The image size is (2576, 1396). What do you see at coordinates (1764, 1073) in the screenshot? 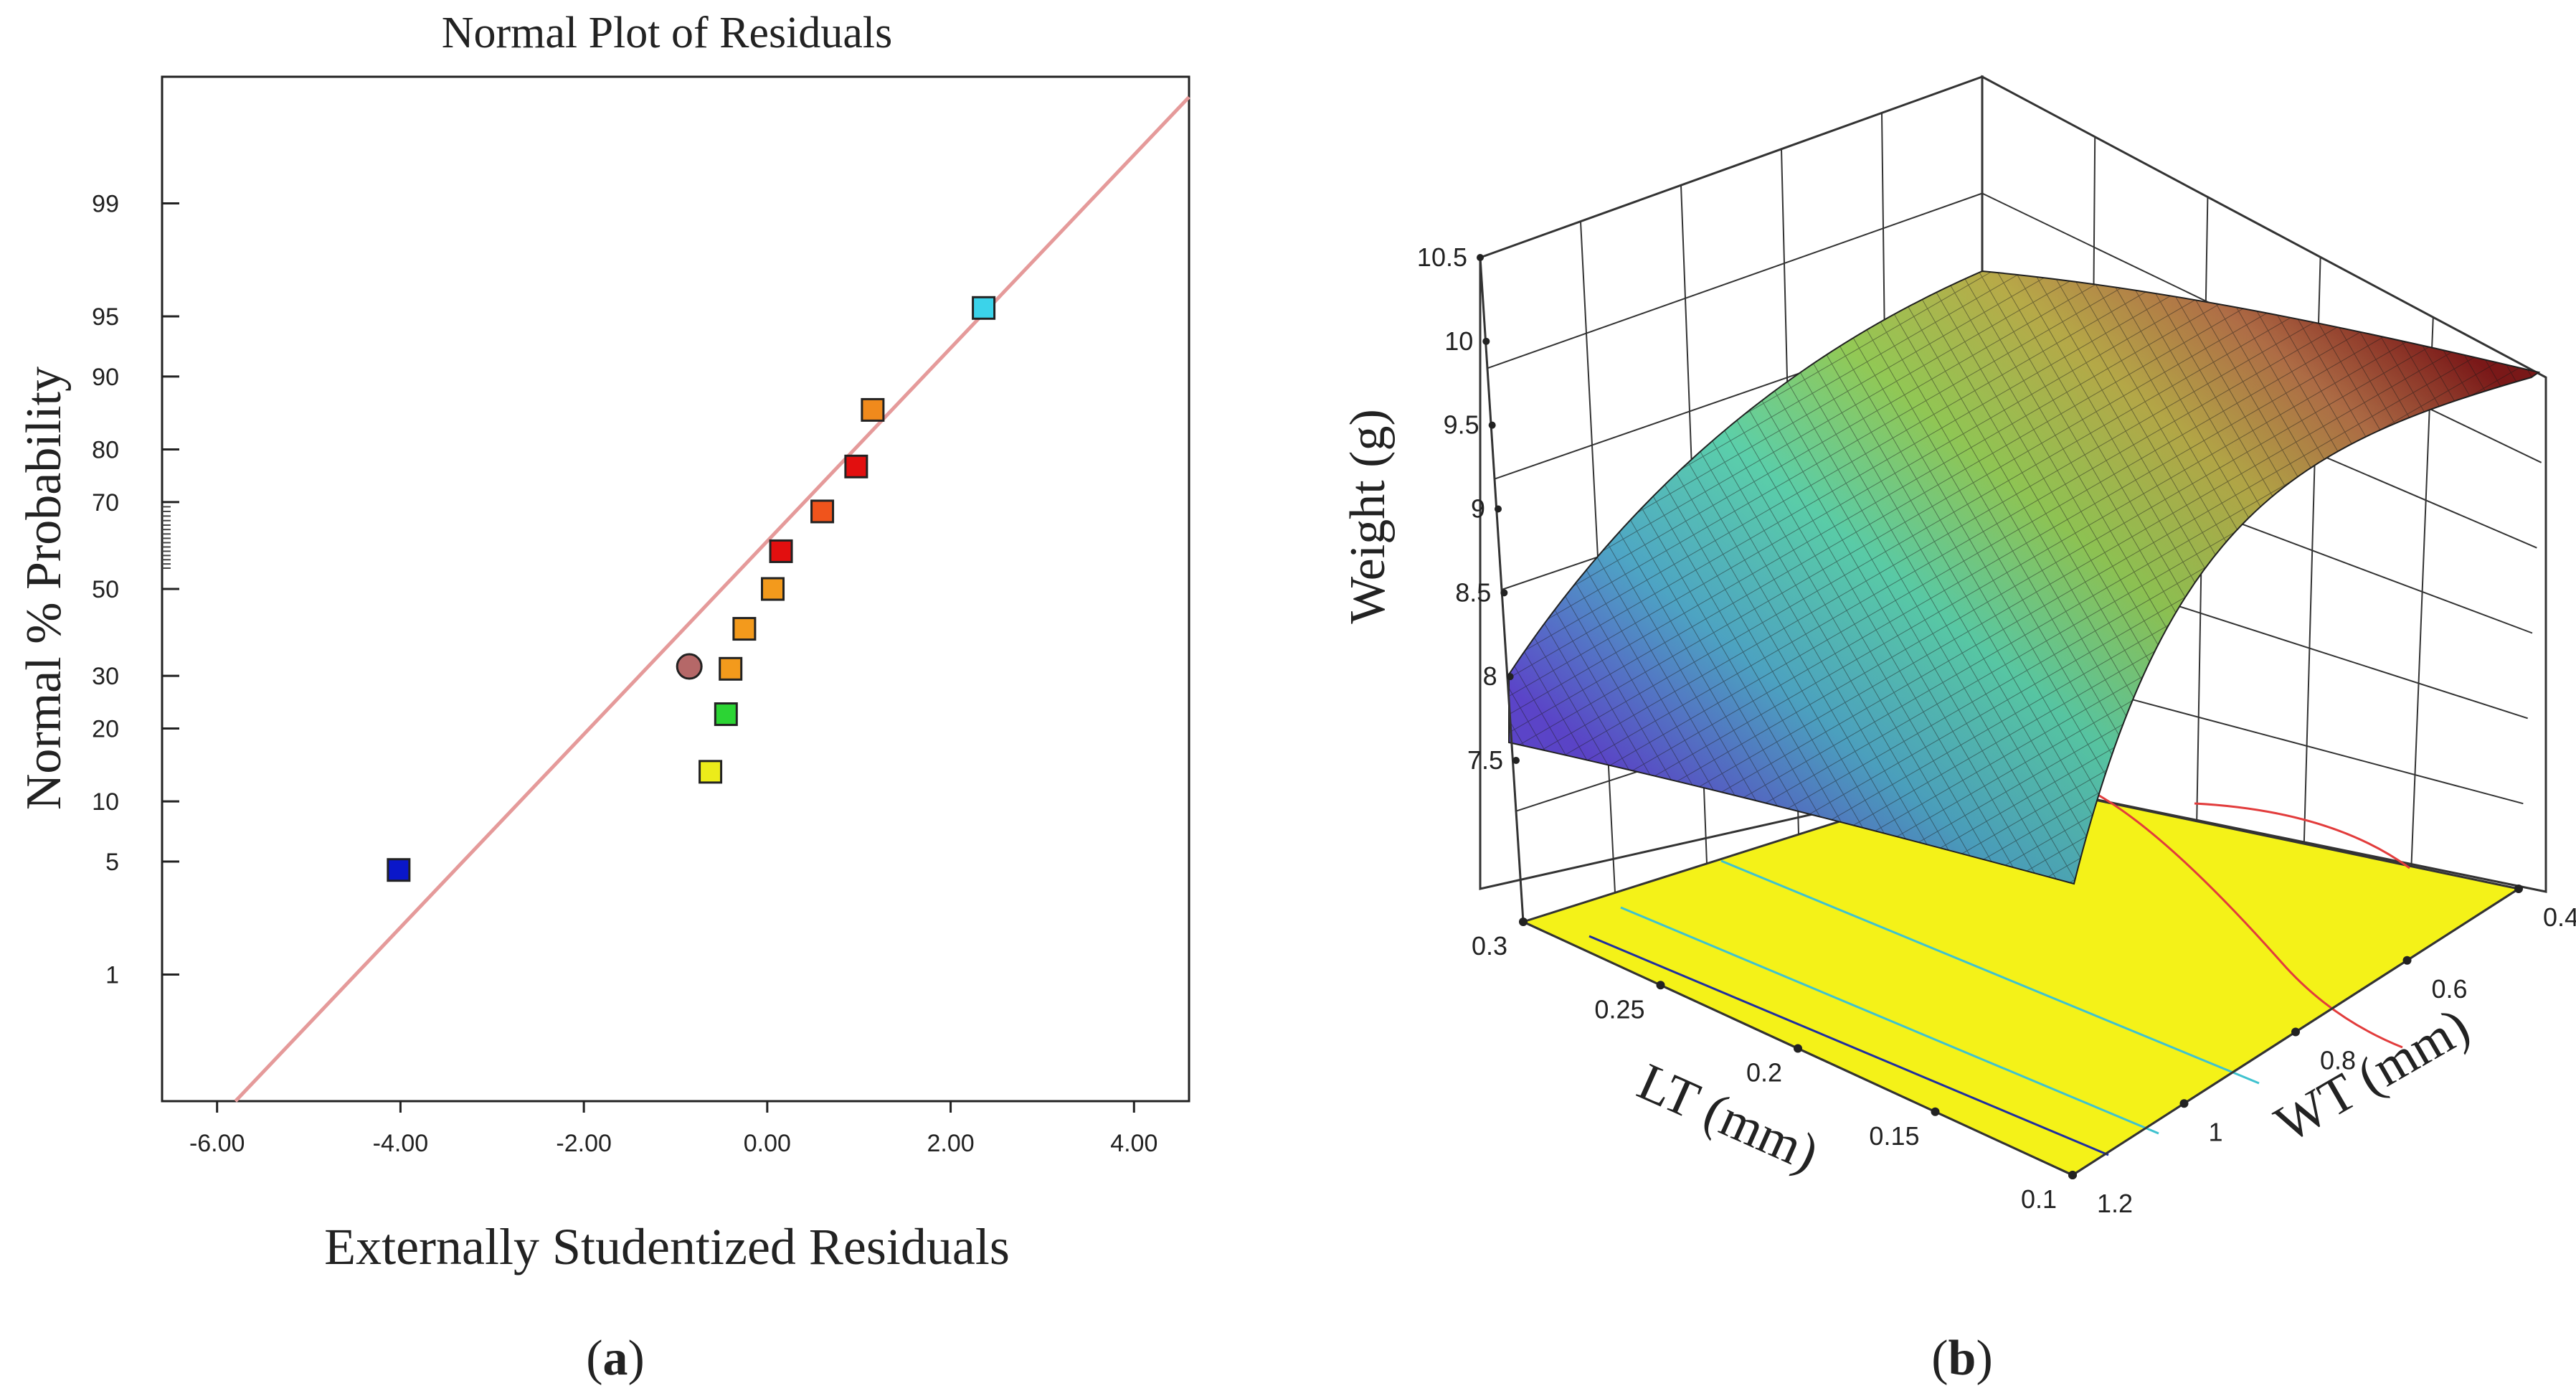
I see `lt-tick-label: 0.2` at bounding box center [1764, 1073].